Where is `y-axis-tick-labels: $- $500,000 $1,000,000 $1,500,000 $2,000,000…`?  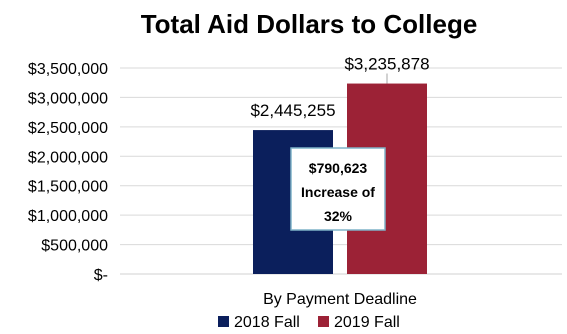 y-axis-tick-labels: $- $500,000 $1,000,000 $1,500,000 $2,000,000… is located at coordinates (68, 172).